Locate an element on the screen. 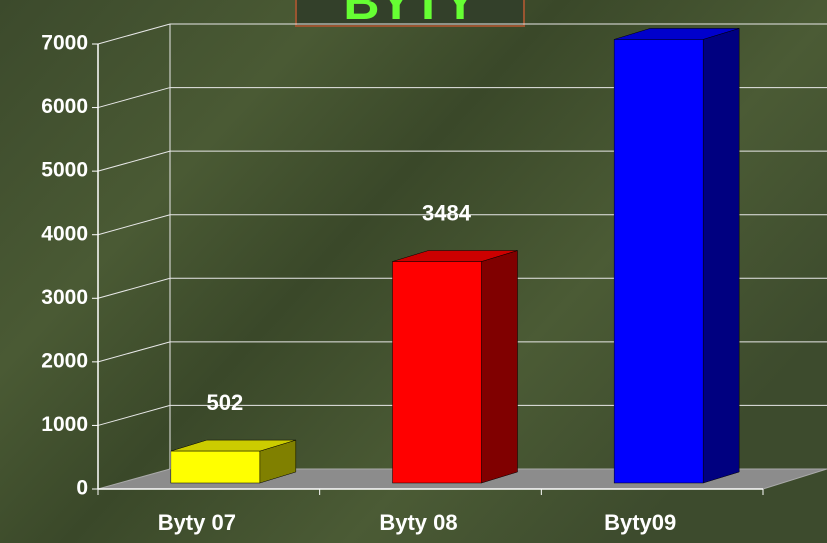  y-tick-label: 1000 is located at coordinates (64, 424).